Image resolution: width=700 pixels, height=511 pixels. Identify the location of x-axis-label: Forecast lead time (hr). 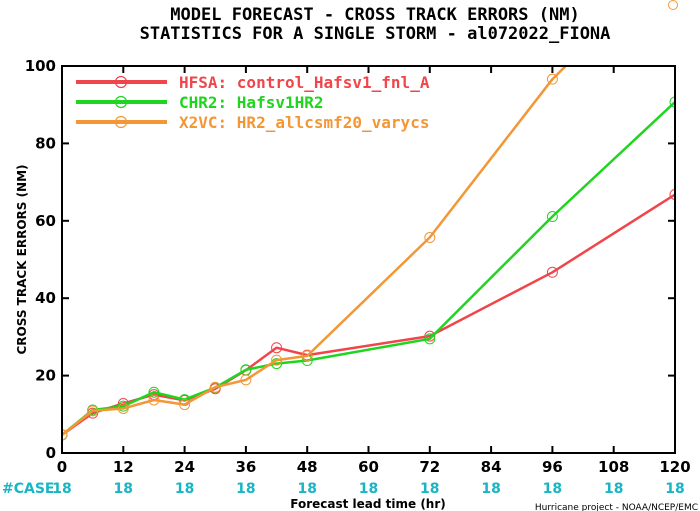
(368, 504).